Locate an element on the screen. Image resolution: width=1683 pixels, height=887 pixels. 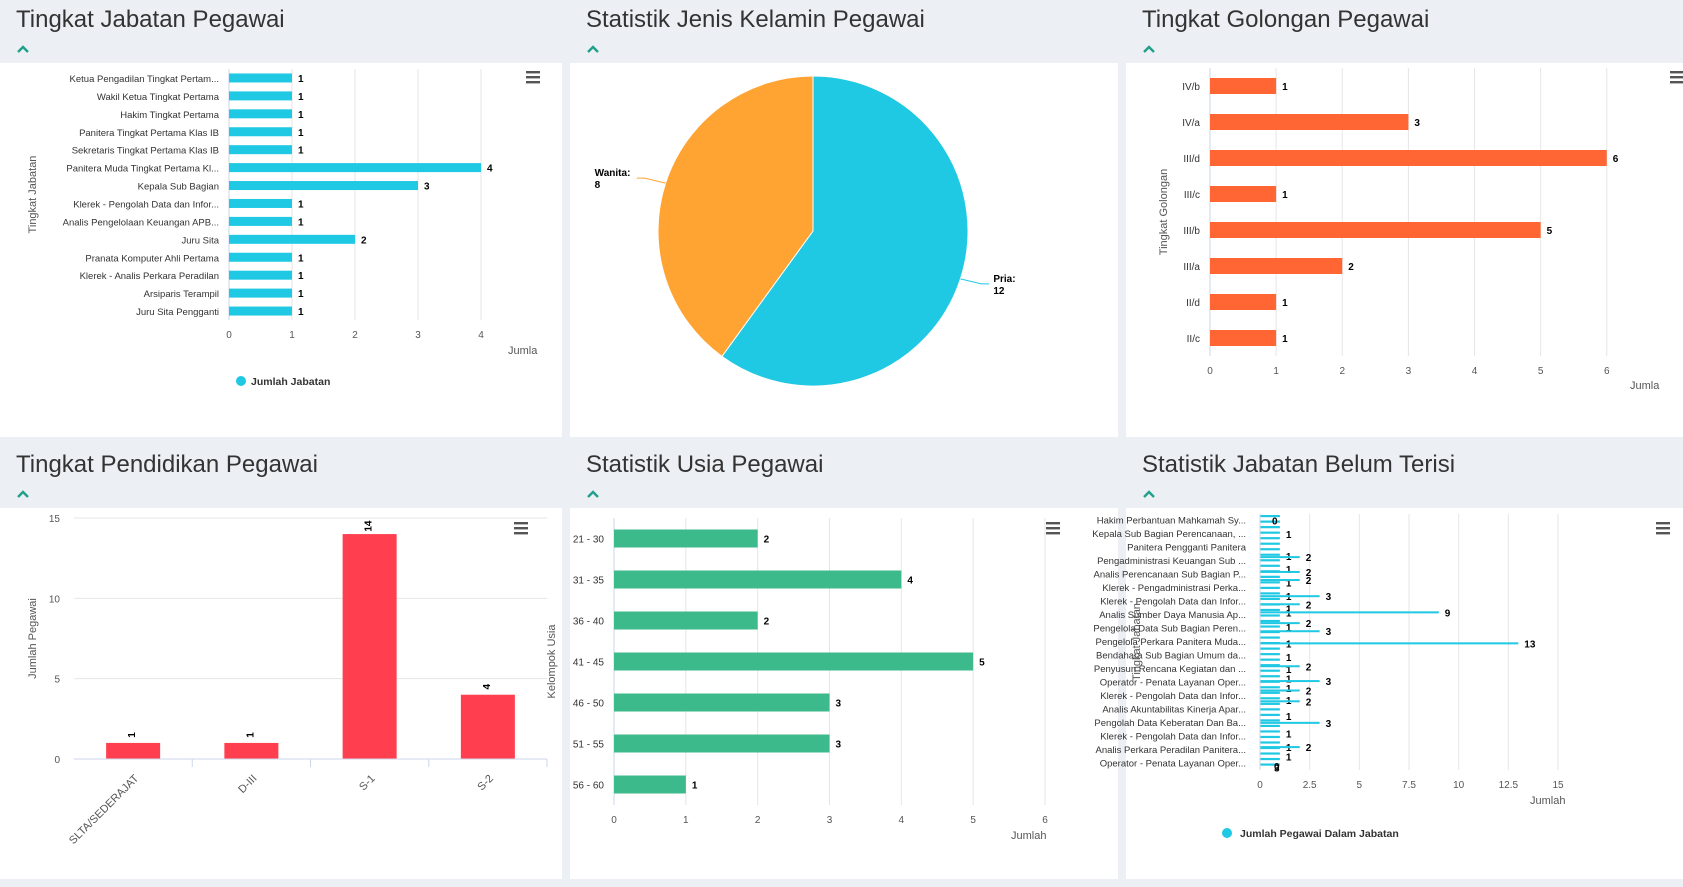
x-tick-label: 1 is located at coordinates (686, 820).